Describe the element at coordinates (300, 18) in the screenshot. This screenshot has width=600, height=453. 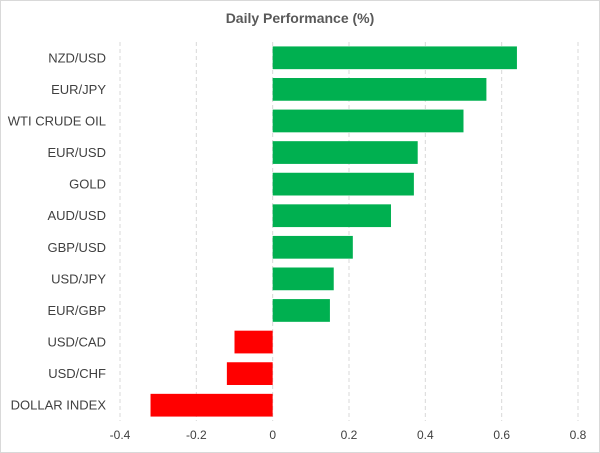
I see `chart-title: Daily Performance (%)` at that location.